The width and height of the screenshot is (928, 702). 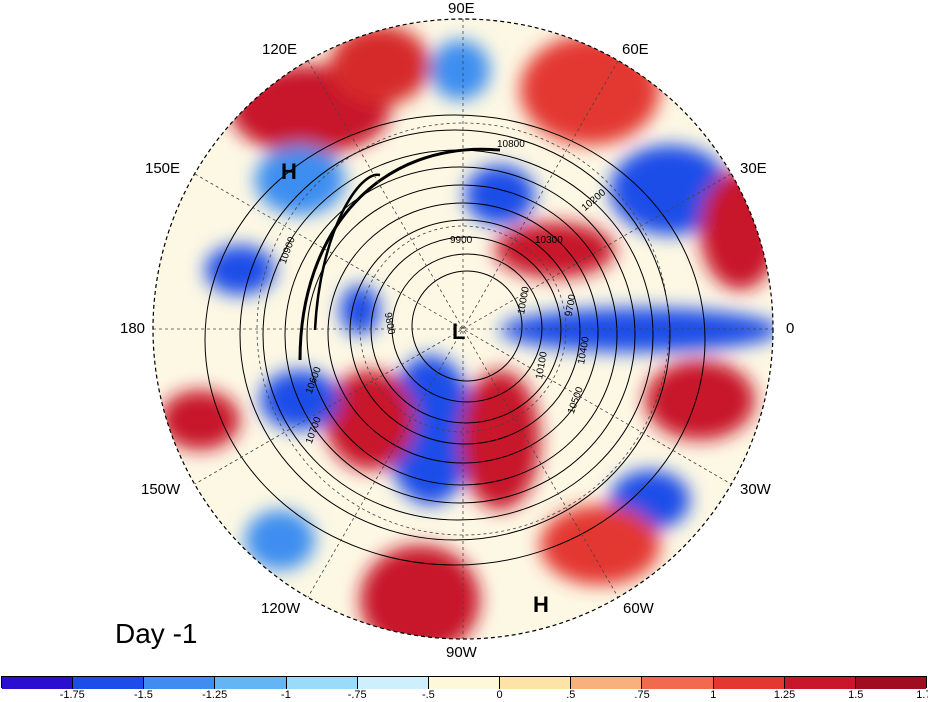 What do you see at coordinates (428, 695) in the screenshot?
I see `colorbar-tick-label: -.5` at bounding box center [428, 695].